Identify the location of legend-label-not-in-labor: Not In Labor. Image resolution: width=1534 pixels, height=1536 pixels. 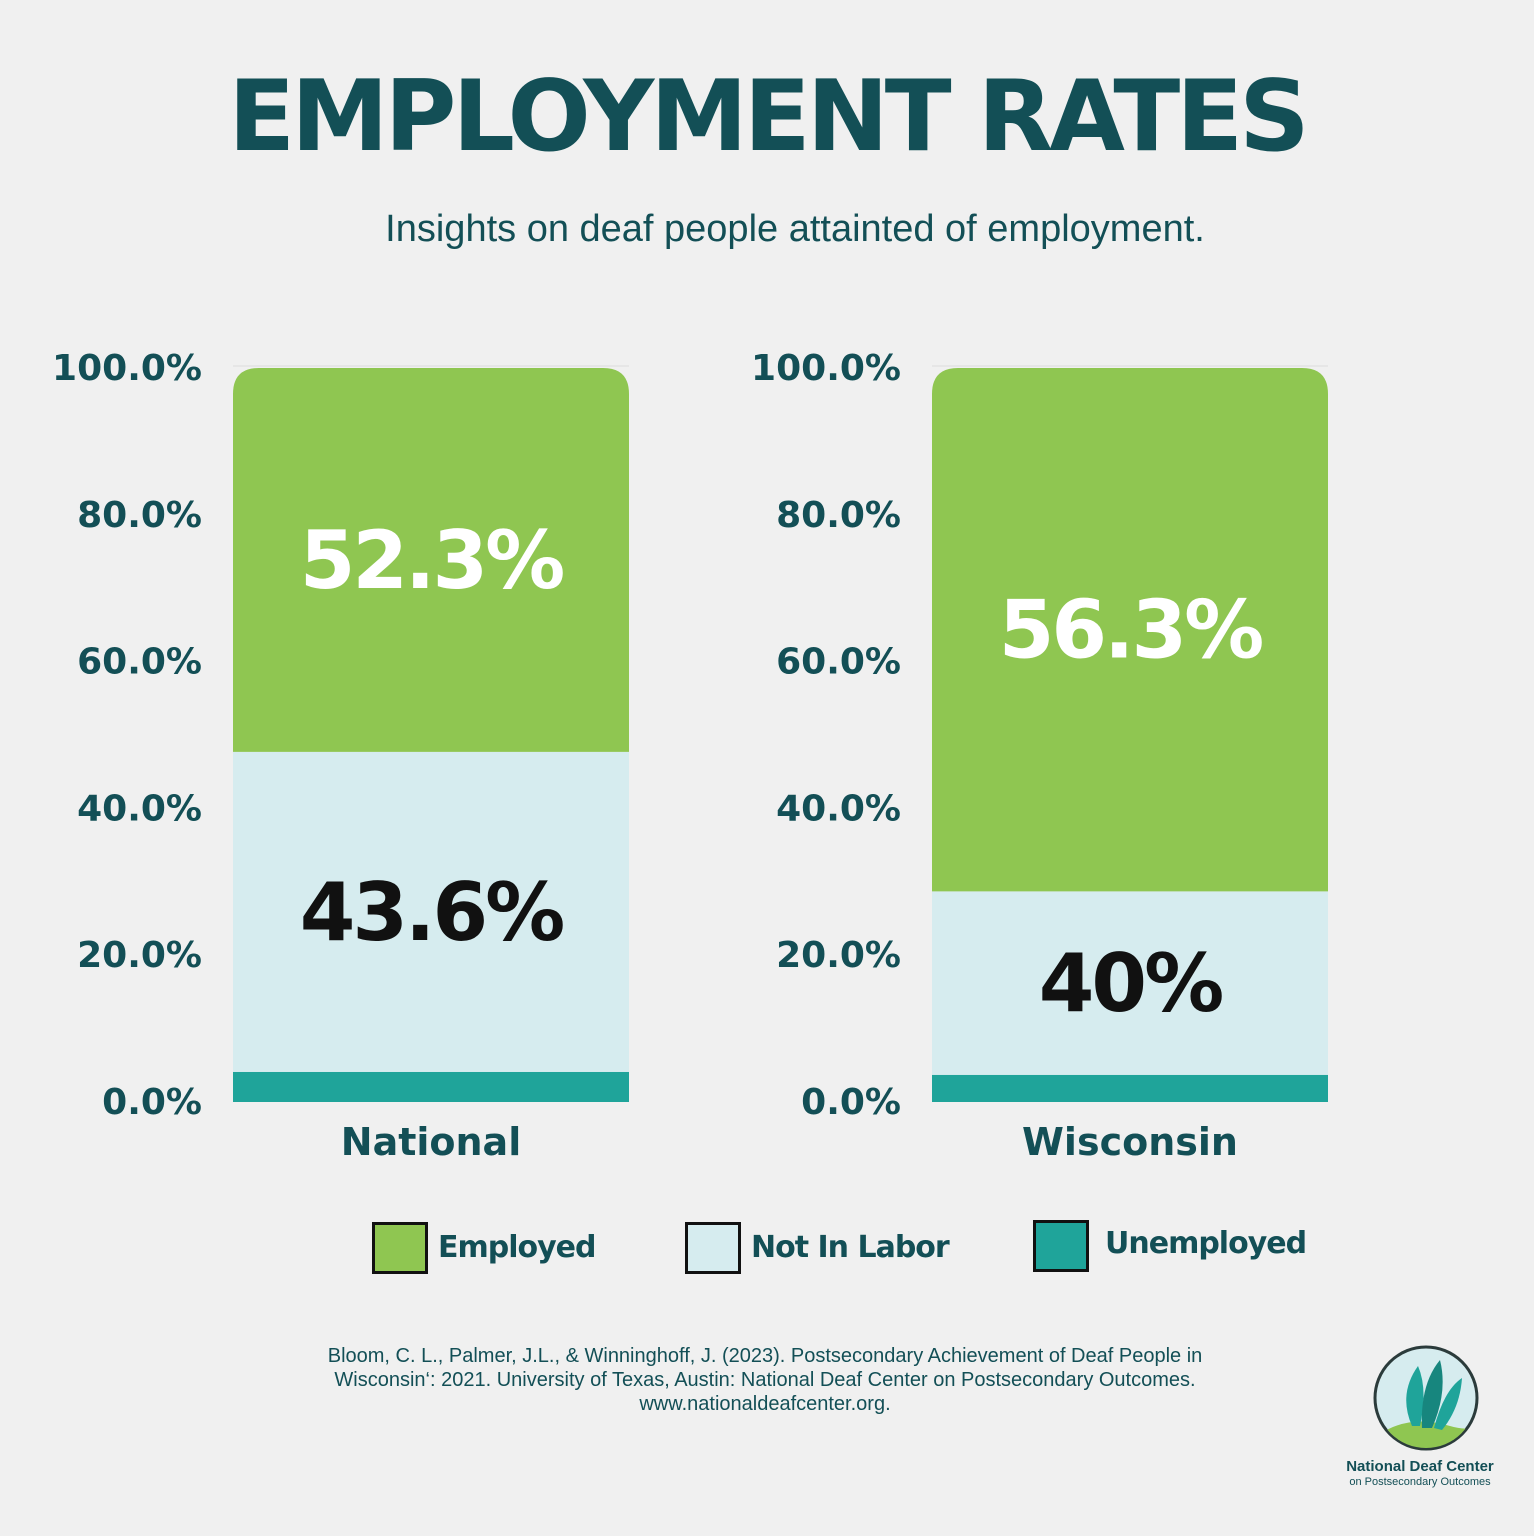
(850, 1247).